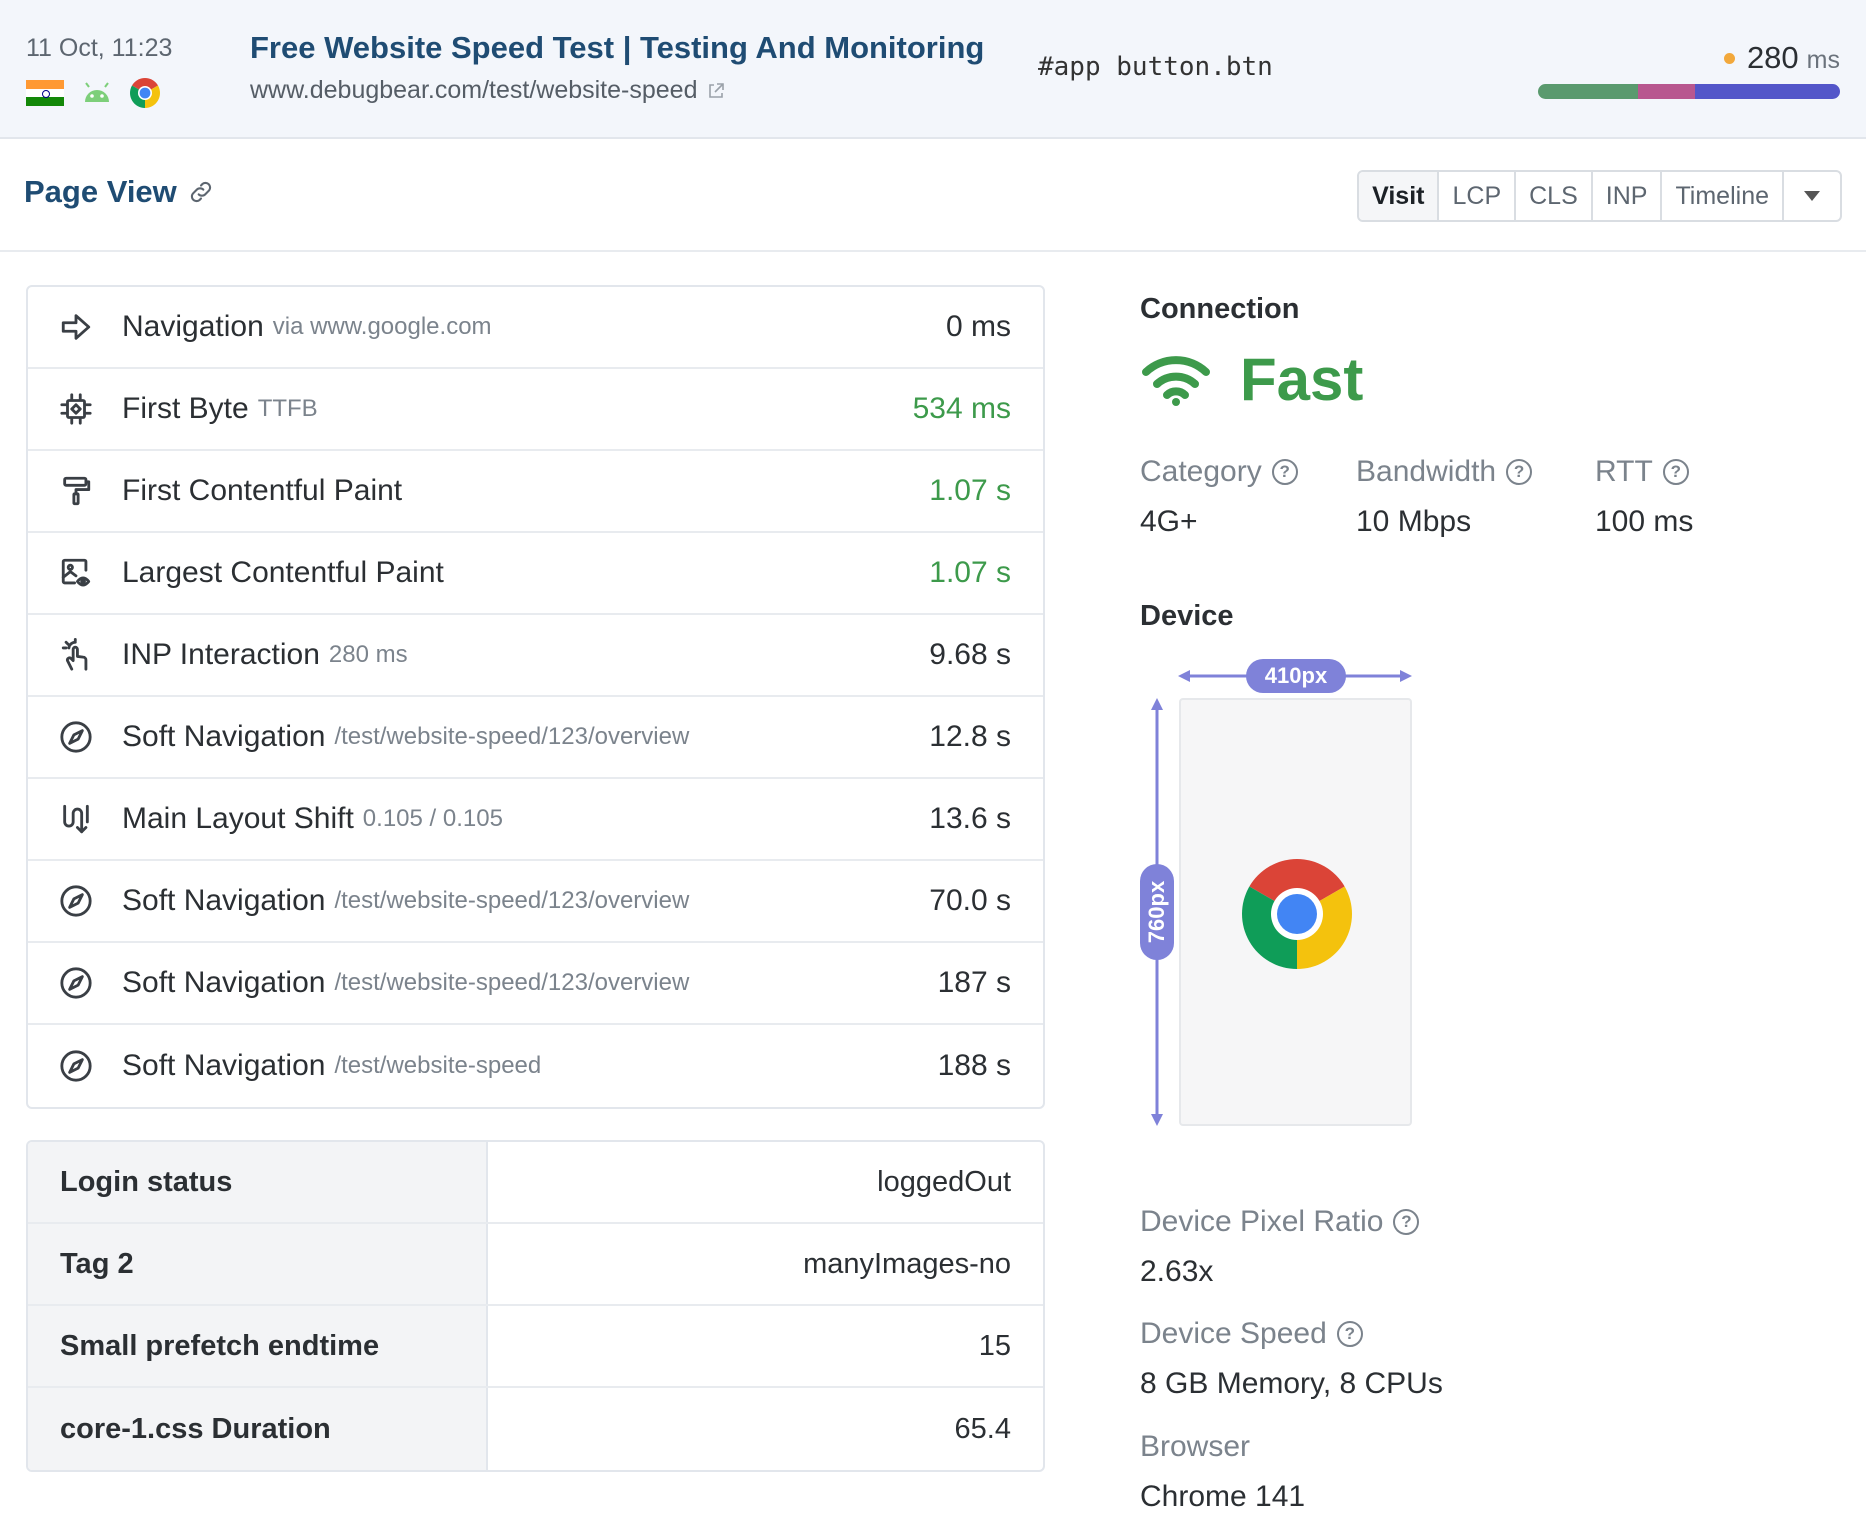 The image size is (1866, 1540). What do you see at coordinates (432, 818) in the screenshot?
I see `event-detail: 0.105 / 0.105` at bounding box center [432, 818].